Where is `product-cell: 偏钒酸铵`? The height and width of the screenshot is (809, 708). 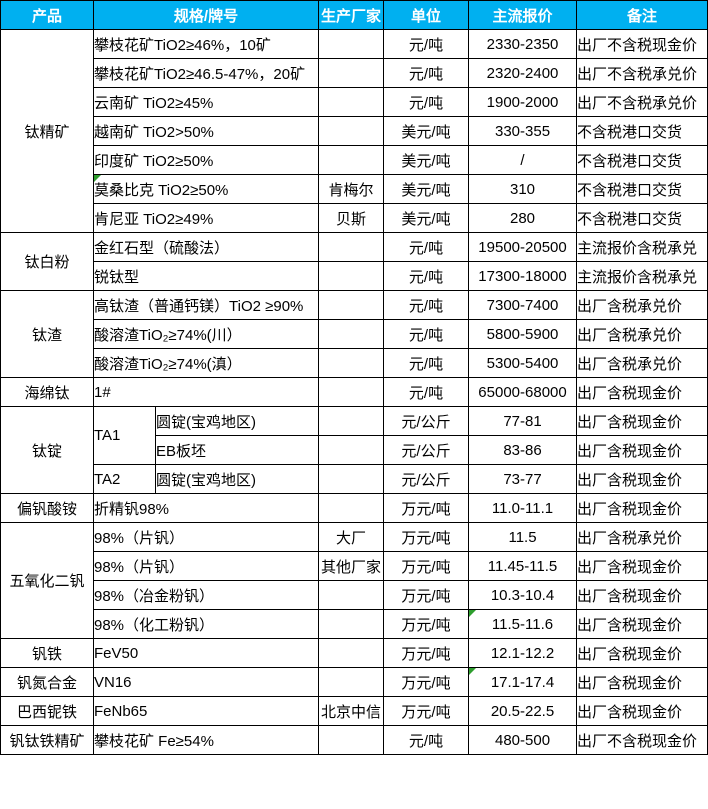
product-cell: 偏钒酸铵 is located at coordinates (47, 508).